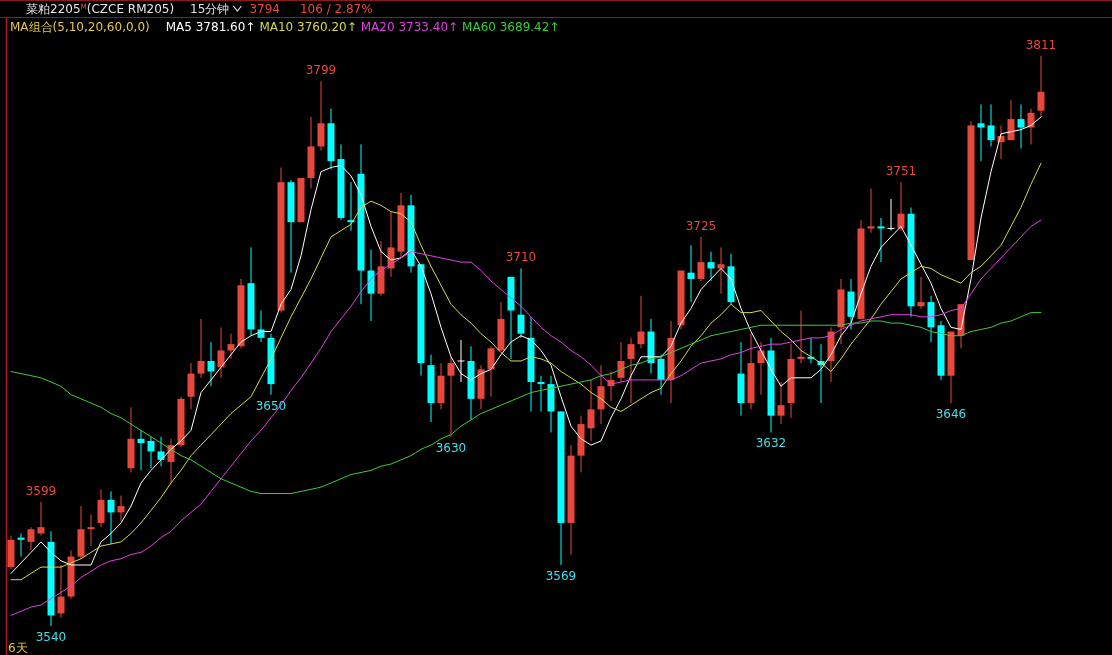  What do you see at coordinates (264, 9) in the screenshot?
I see `annotation: 3794` at bounding box center [264, 9].